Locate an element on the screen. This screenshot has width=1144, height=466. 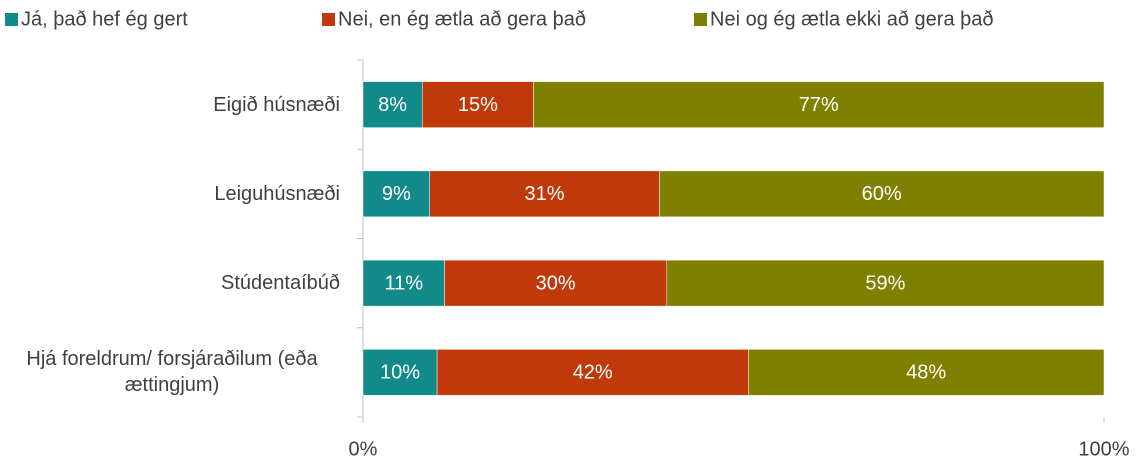
data-label: 10% is located at coordinates (400, 373).